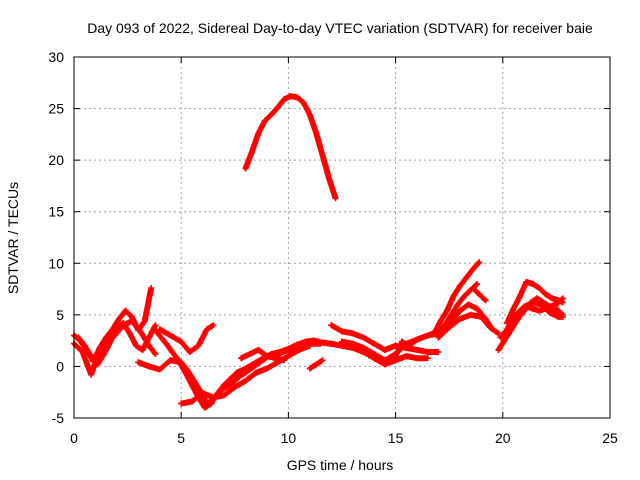 This screenshot has height=480, width=640. I want to click on series-arc-q, so click(478, 294).